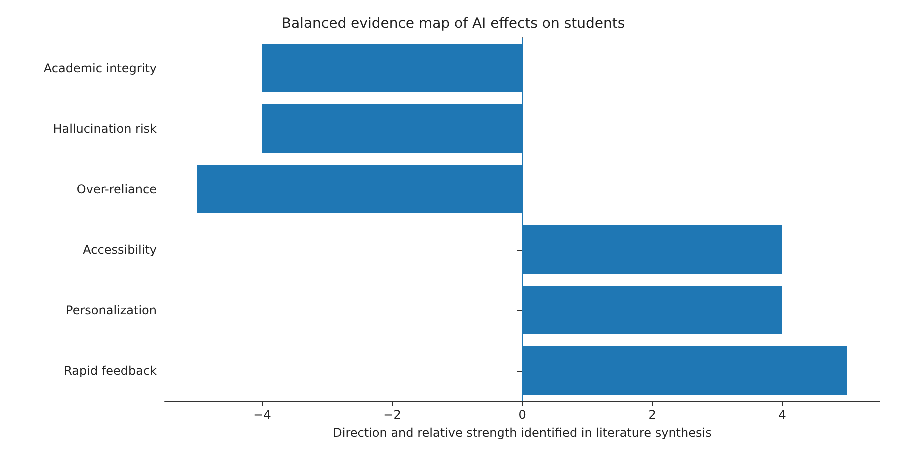  What do you see at coordinates (263, 415) in the screenshot?
I see `x-tick-label: −4` at bounding box center [263, 415].